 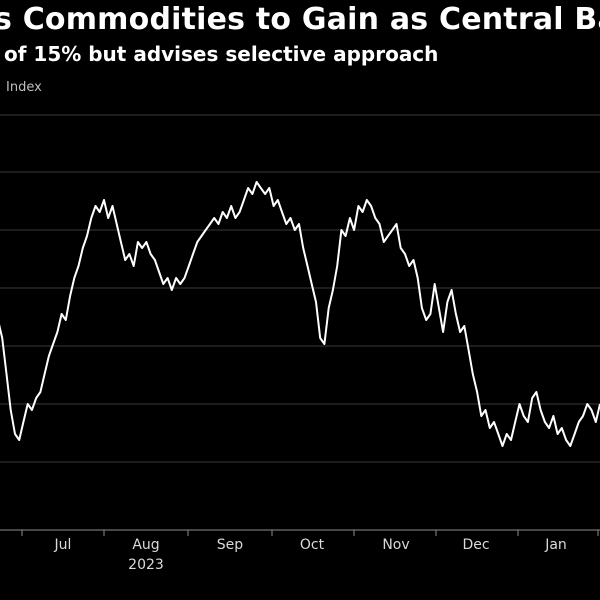 I want to click on y-axis-label: Index, so click(x=24, y=87).